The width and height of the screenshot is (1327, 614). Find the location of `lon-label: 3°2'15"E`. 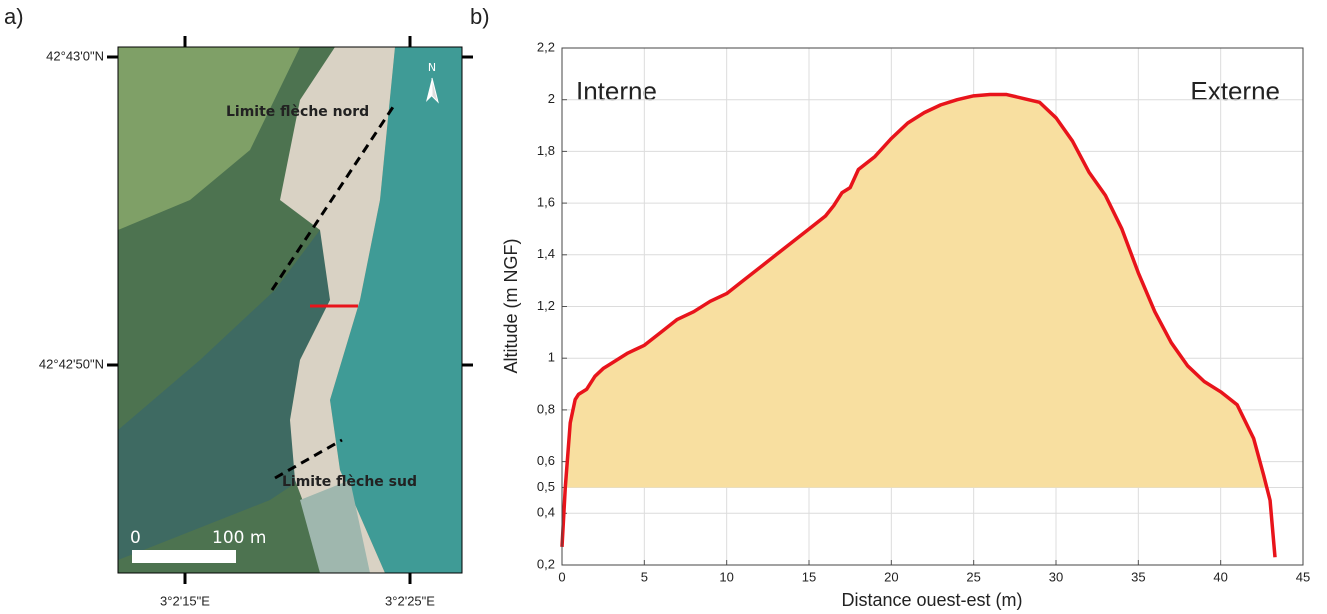

lon-label: 3°2'15"E is located at coordinates (185, 600).